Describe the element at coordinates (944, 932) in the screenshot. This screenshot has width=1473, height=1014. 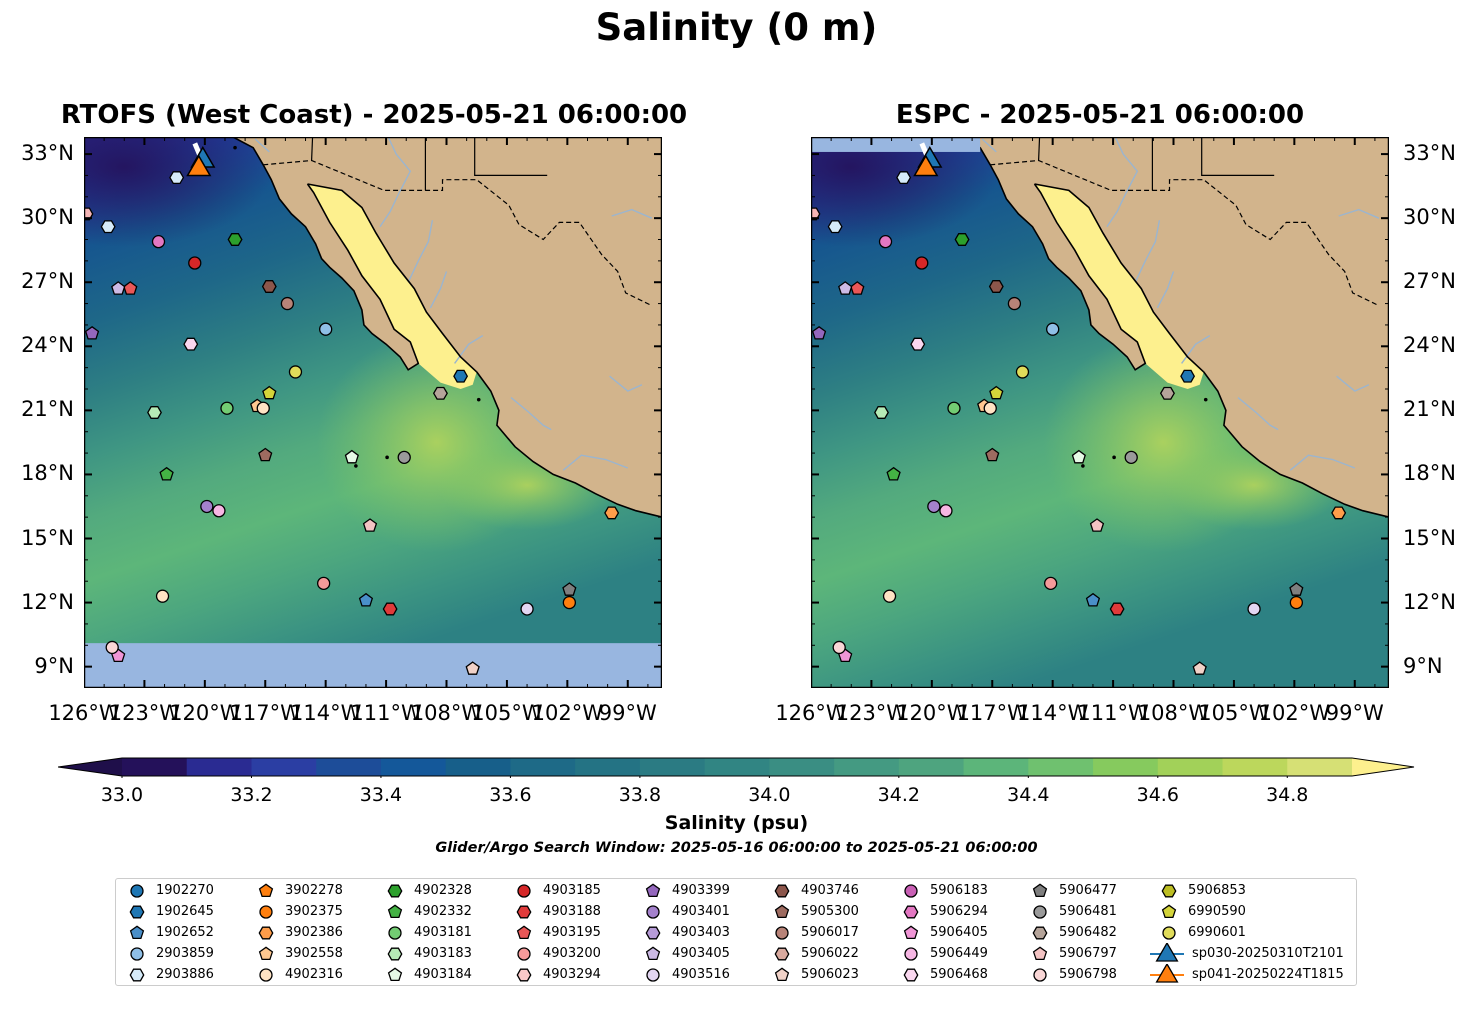
I see `legend-item: 5906405` at that location.